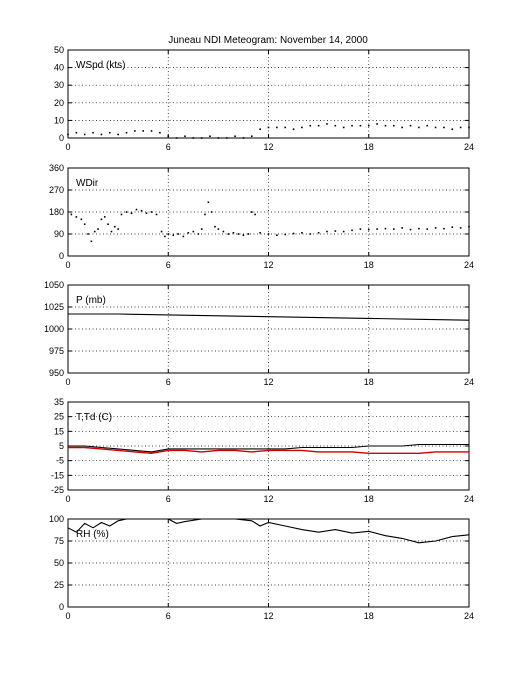  I want to click on temperature-dewpoint-y-tick-label: -25, so click(57, 490).